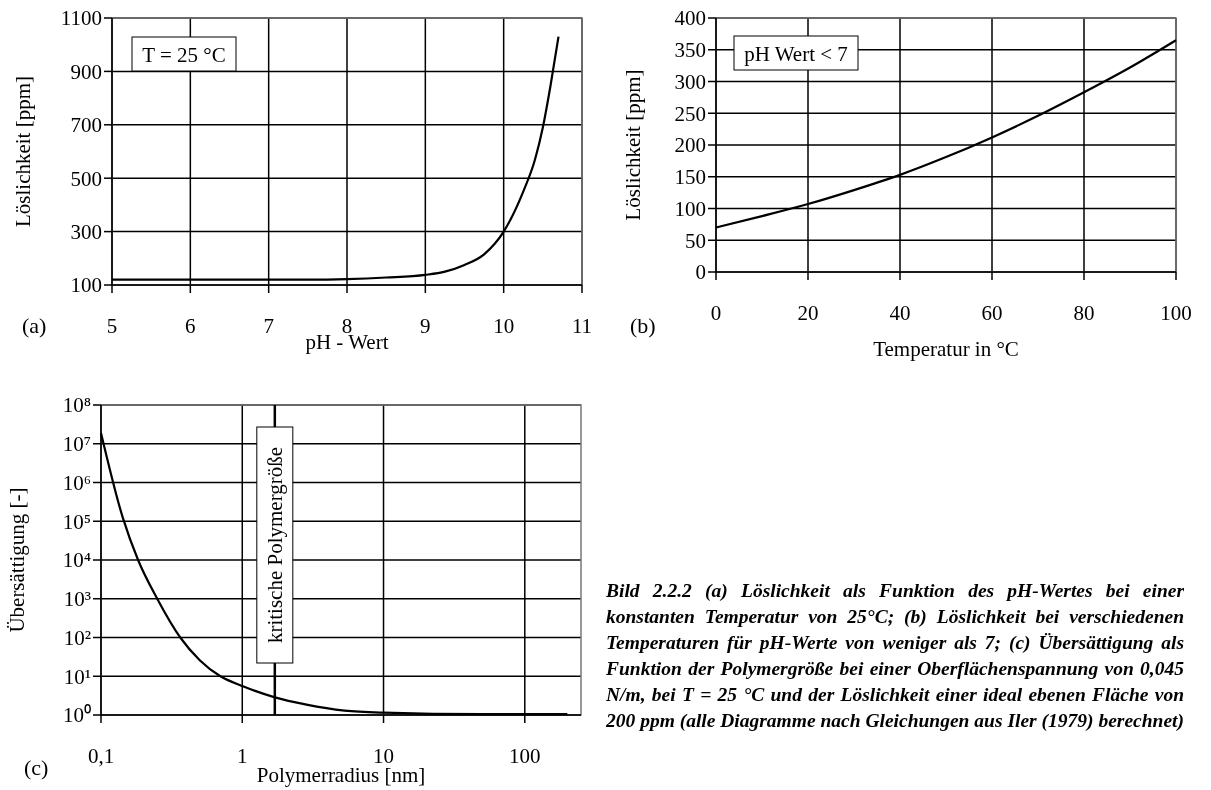  What do you see at coordinates (690, 113) in the screenshot?
I see `y-tick-label: 250` at bounding box center [690, 113].